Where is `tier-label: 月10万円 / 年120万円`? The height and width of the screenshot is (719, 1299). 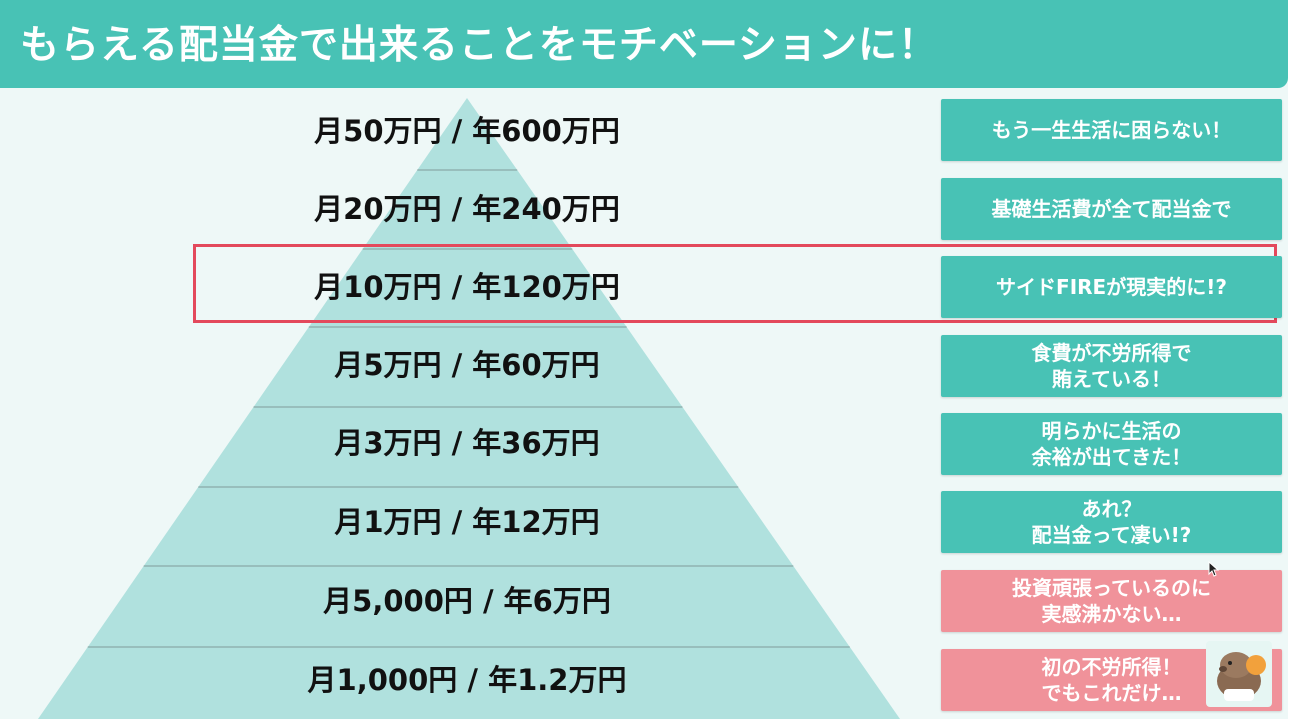
tier-label: 月10万円 / 年120万円 is located at coordinates (467, 287).